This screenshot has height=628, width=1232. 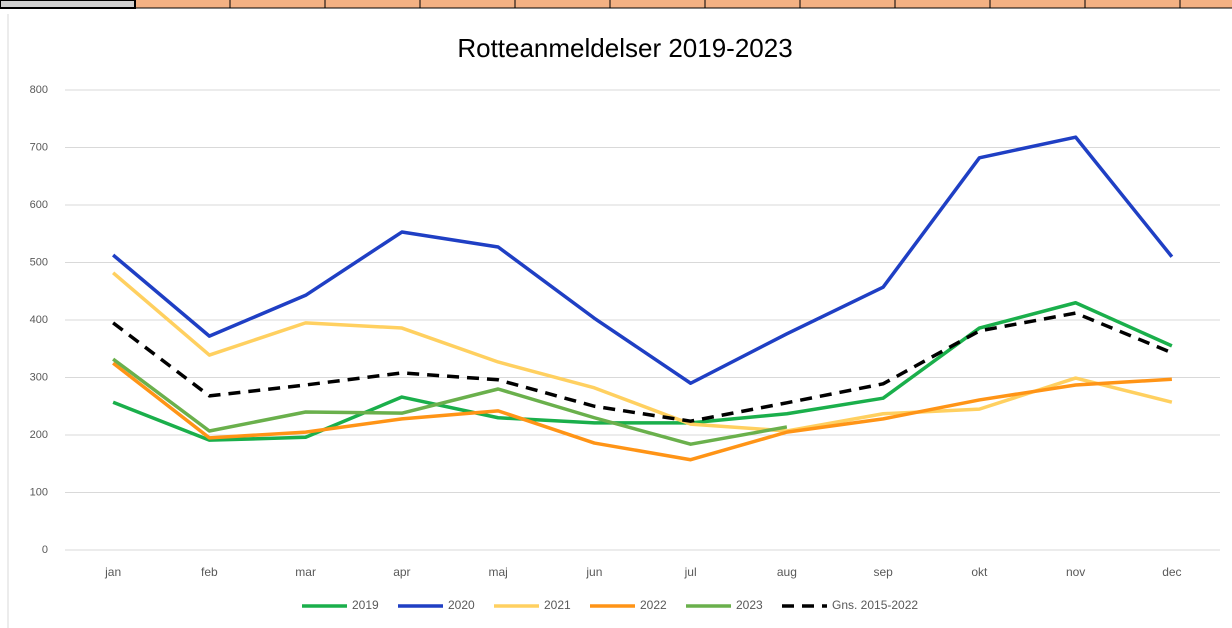 What do you see at coordinates (39, 262) in the screenshot?
I see `y-tick-label: 500` at bounding box center [39, 262].